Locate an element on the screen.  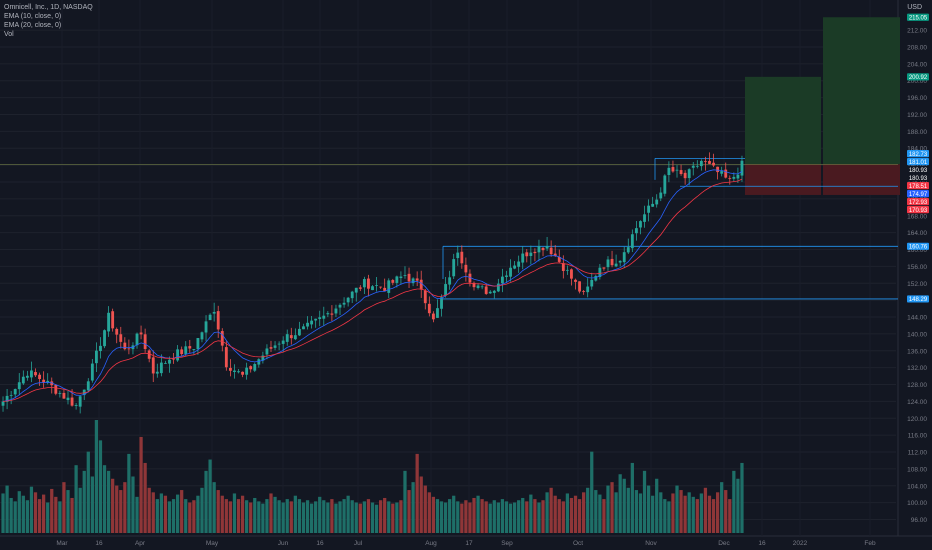
price-marker: 182.73 is located at coordinates (918, 154).